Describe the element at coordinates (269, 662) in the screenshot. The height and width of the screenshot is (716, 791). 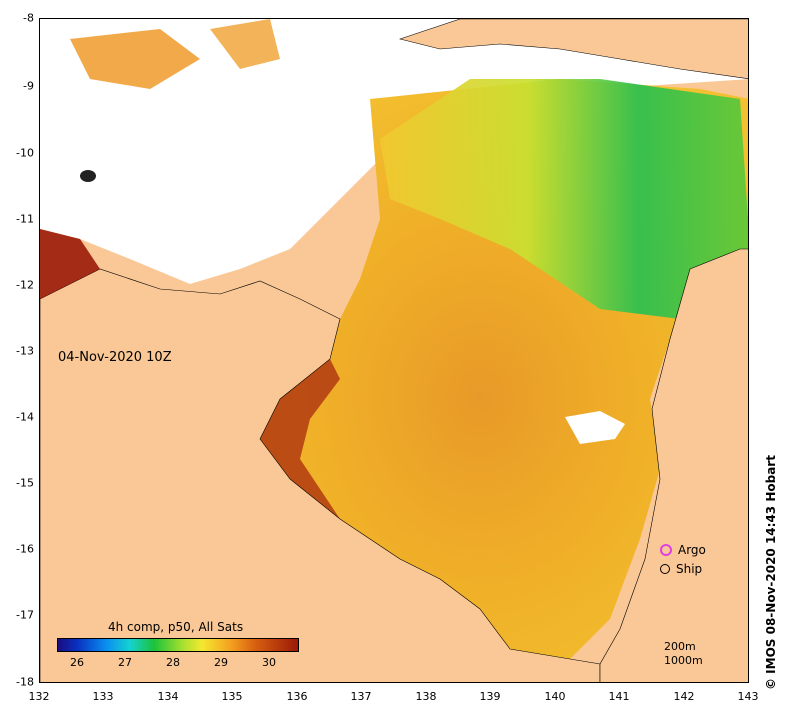
I see `colorbar-tick-30: 30` at that location.